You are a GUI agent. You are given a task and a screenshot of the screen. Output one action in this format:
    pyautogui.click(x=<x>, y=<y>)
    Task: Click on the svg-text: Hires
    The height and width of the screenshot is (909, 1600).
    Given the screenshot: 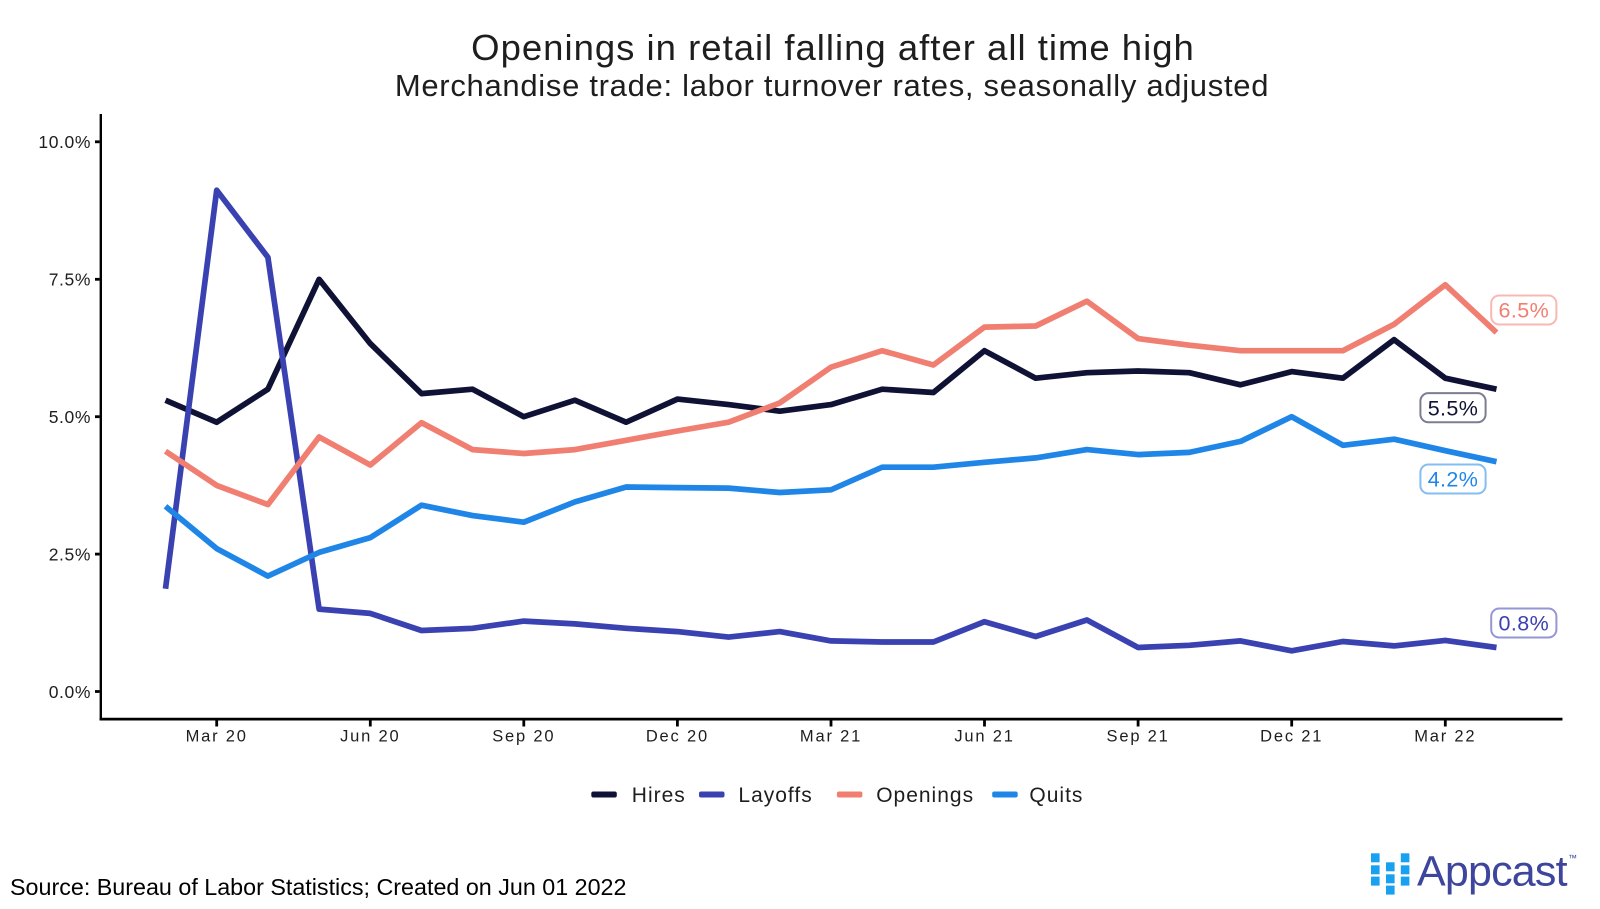 What is the action you would take?
    pyautogui.click(x=659, y=795)
    